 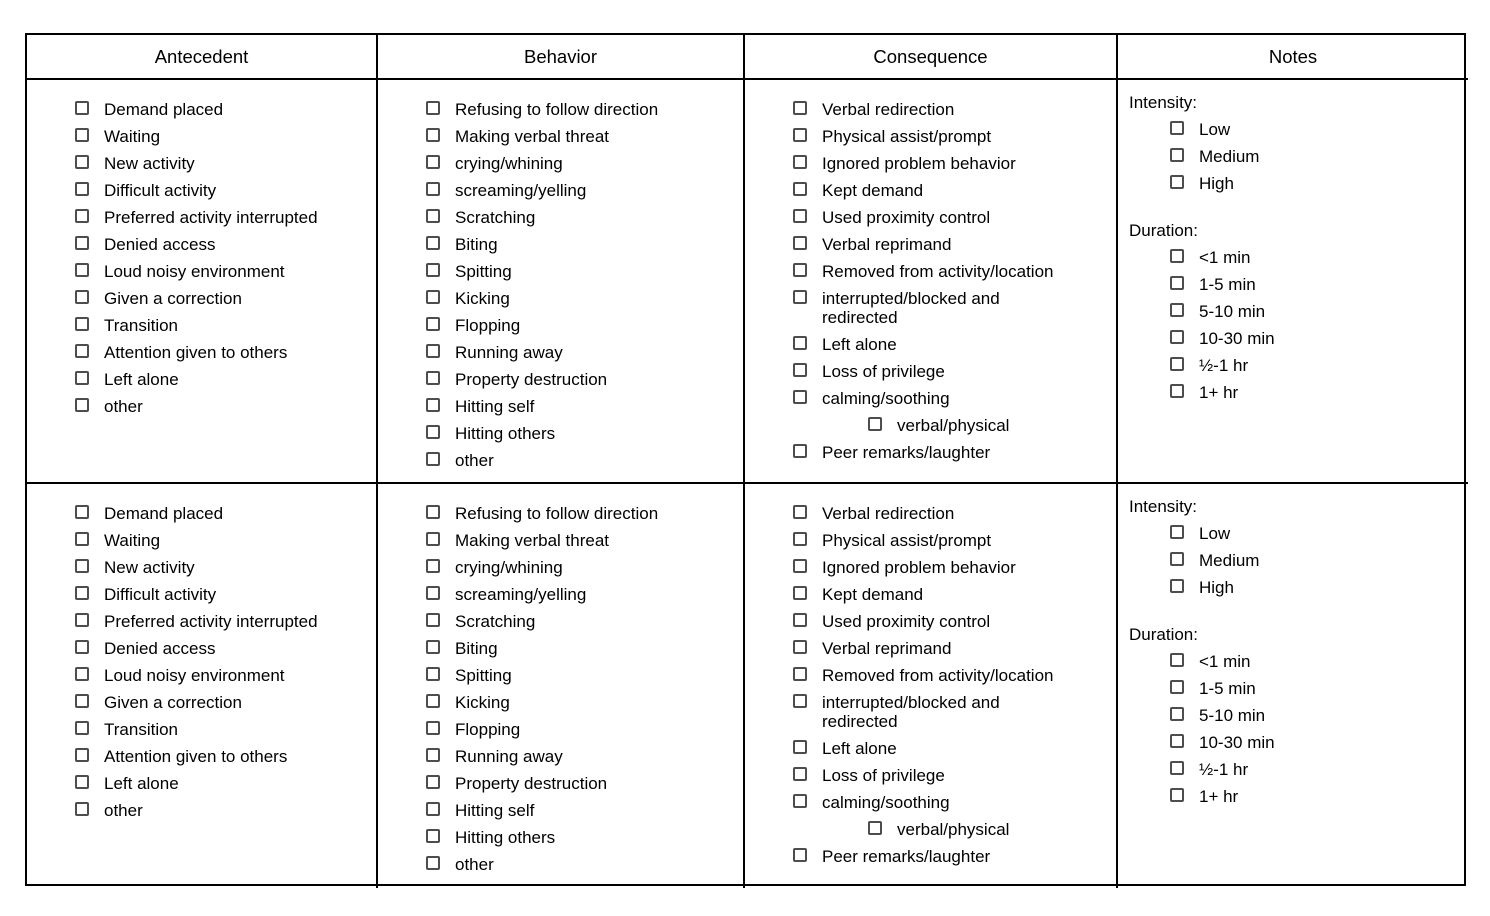 What do you see at coordinates (1316, 156) in the screenshot?
I see `checkbox-item: Medium` at bounding box center [1316, 156].